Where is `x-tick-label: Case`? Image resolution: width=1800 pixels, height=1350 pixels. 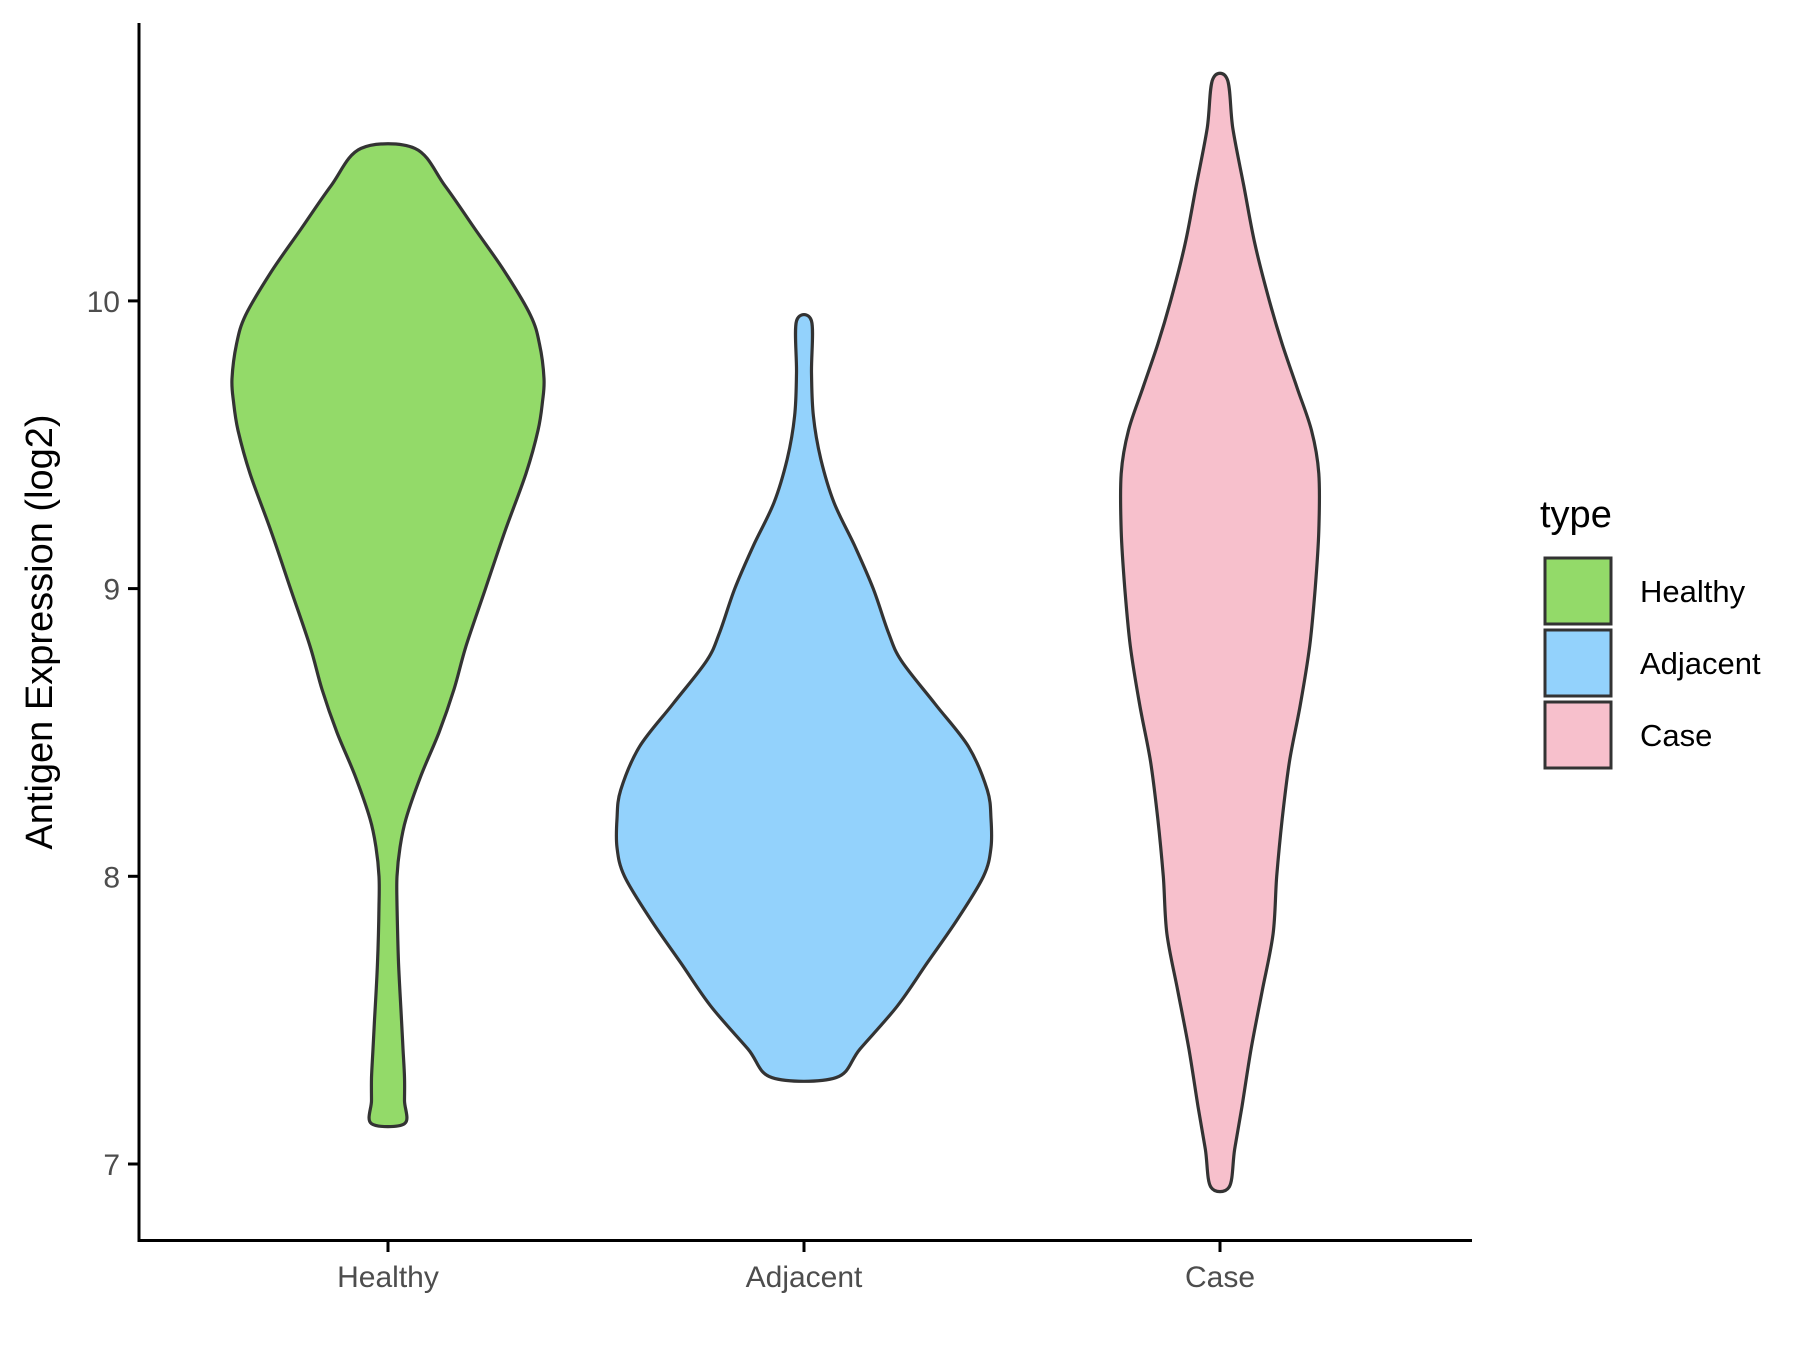 x-tick-label: Case is located at coordinates (1220, 1277).